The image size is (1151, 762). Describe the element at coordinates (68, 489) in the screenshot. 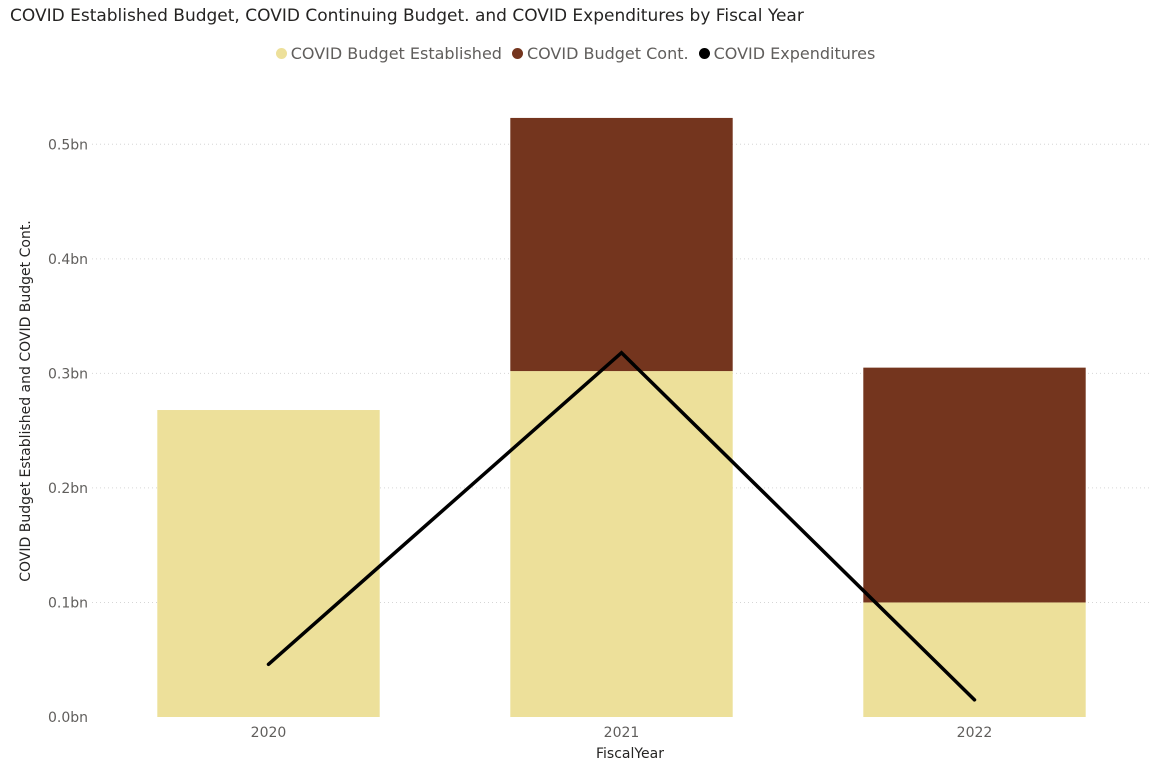

I see `y-tick-label-2: 0.2bn` at that location.